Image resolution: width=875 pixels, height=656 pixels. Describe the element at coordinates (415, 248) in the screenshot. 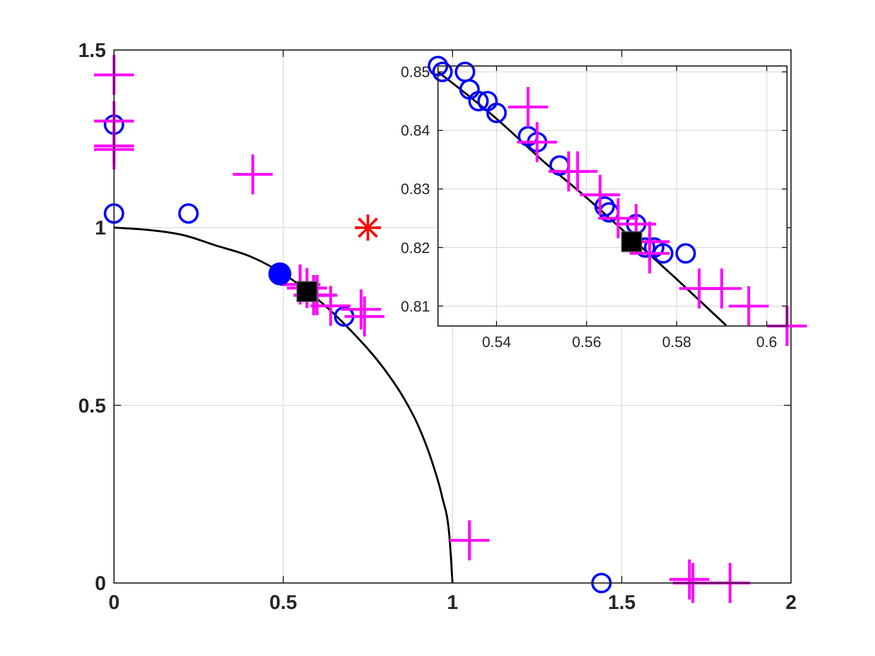

I see `y-tick-label: 0.82` at that location.